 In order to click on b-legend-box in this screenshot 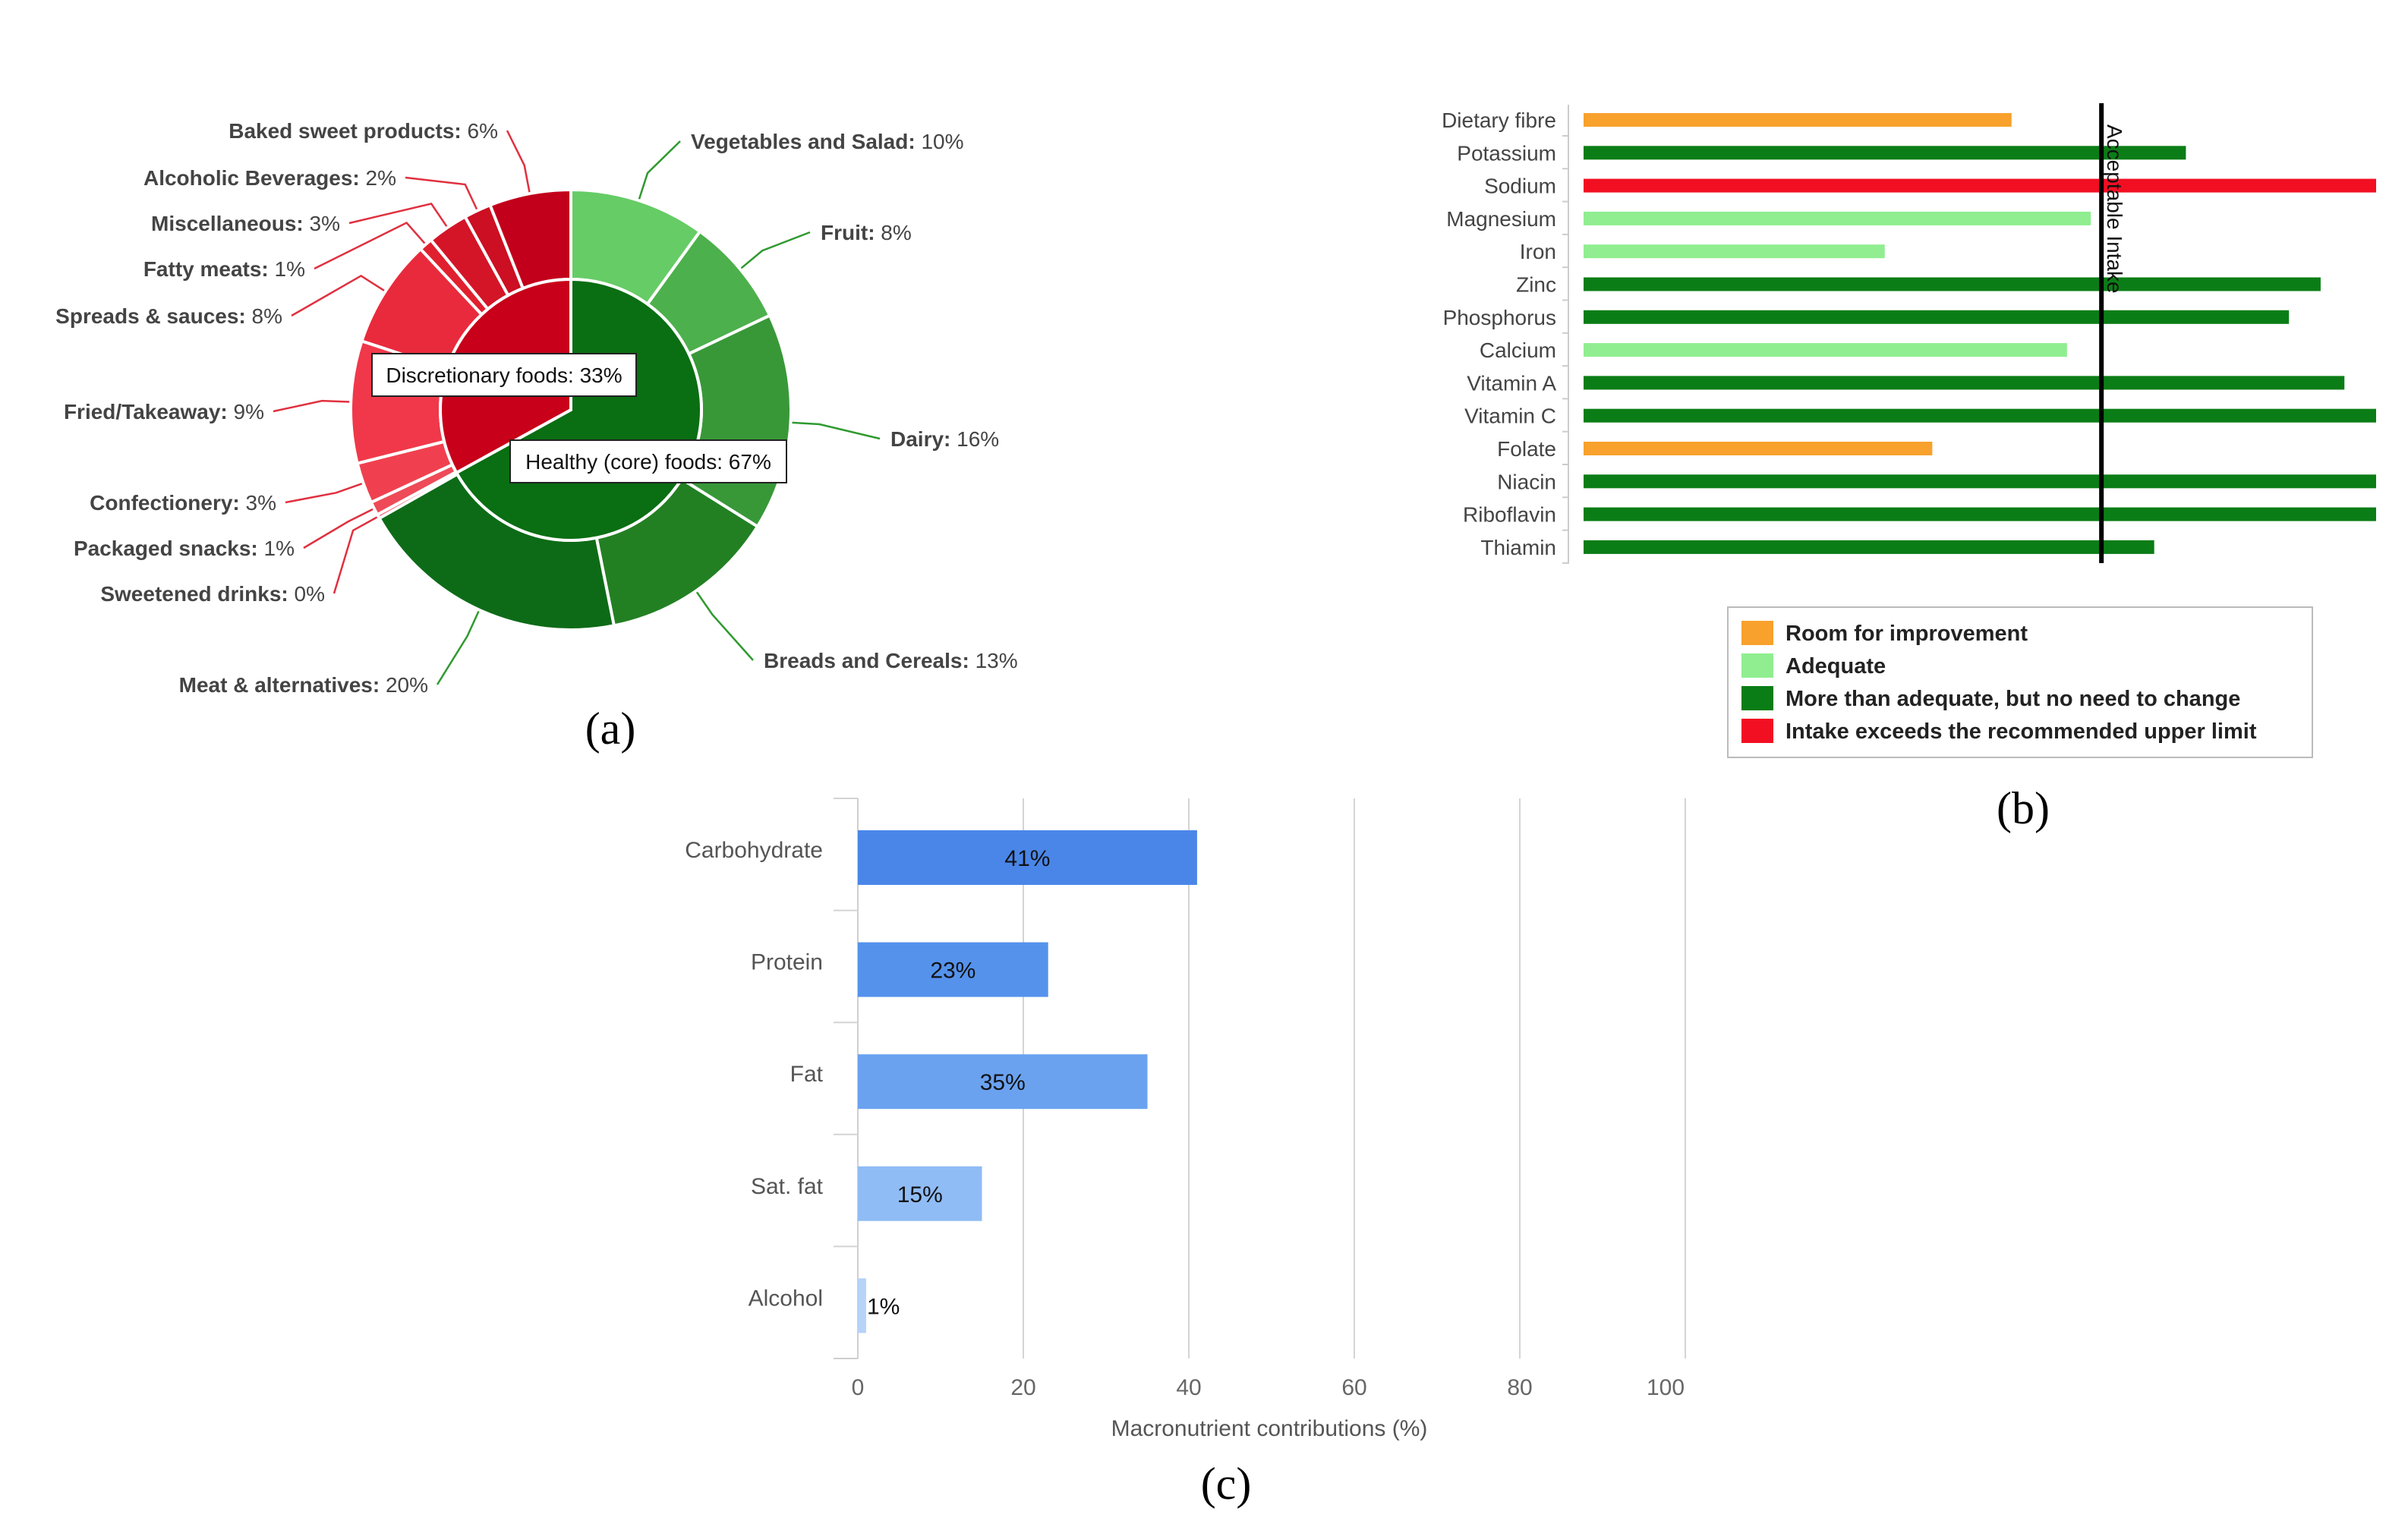, I will do `click(2020, 682)`.